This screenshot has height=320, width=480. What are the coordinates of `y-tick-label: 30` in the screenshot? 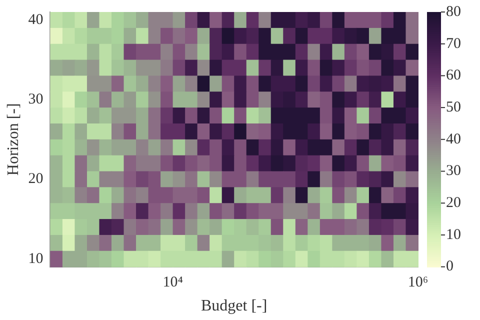 It's located at (36, 100).